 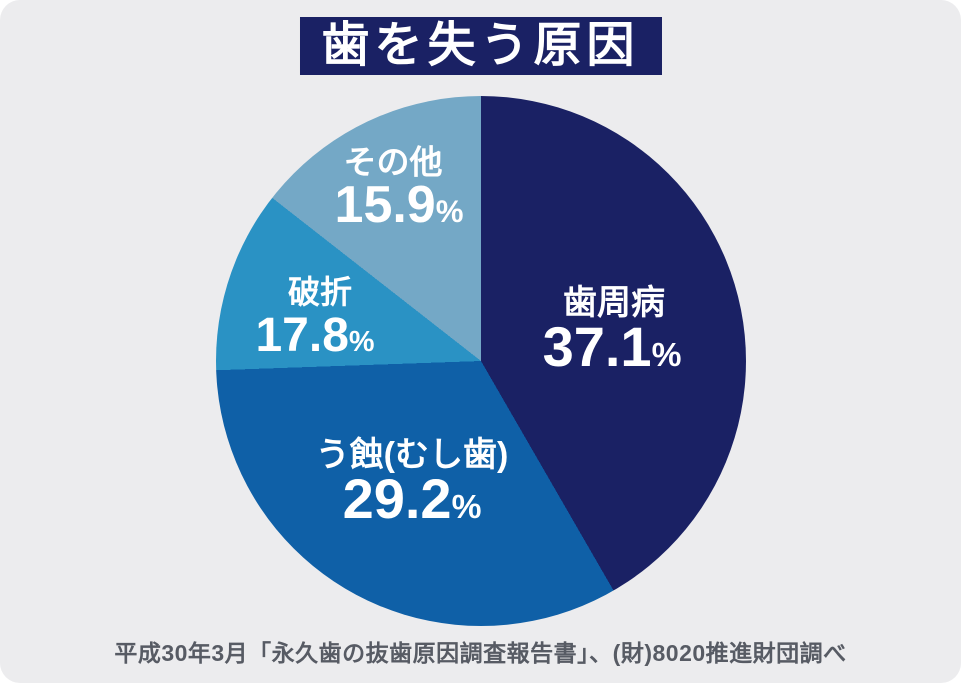 I want to click on slice-label-fracture: 破折, so click(x=320, y=292).